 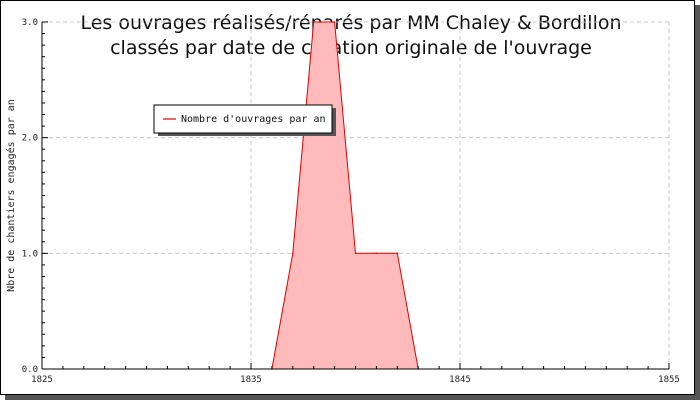 I want to click on x-tick-label-0: 1825, so click(x=42, y=380).